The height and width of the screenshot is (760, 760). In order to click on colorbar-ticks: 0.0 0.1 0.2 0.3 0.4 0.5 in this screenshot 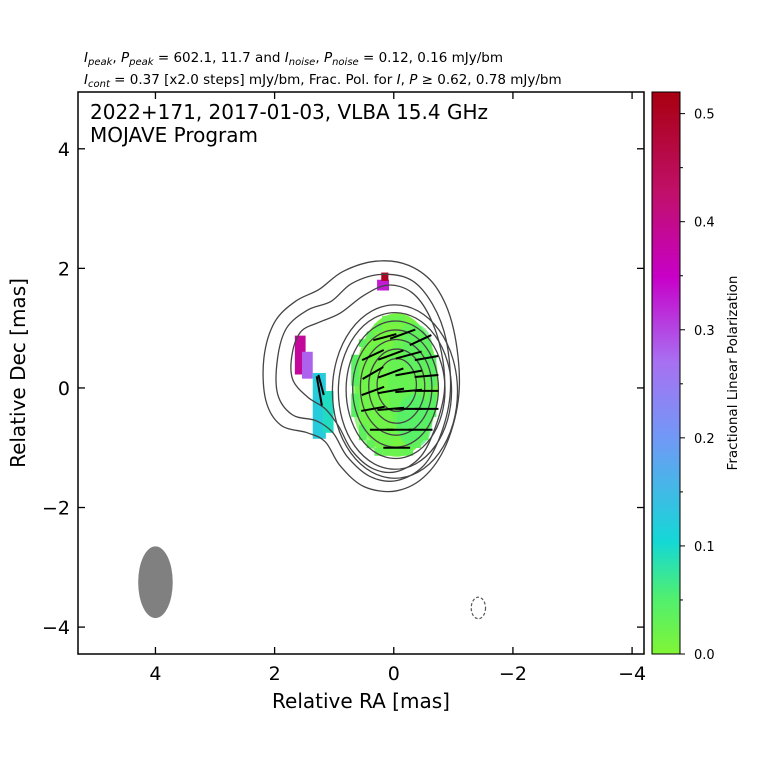, I will do `click(697, 385)`.